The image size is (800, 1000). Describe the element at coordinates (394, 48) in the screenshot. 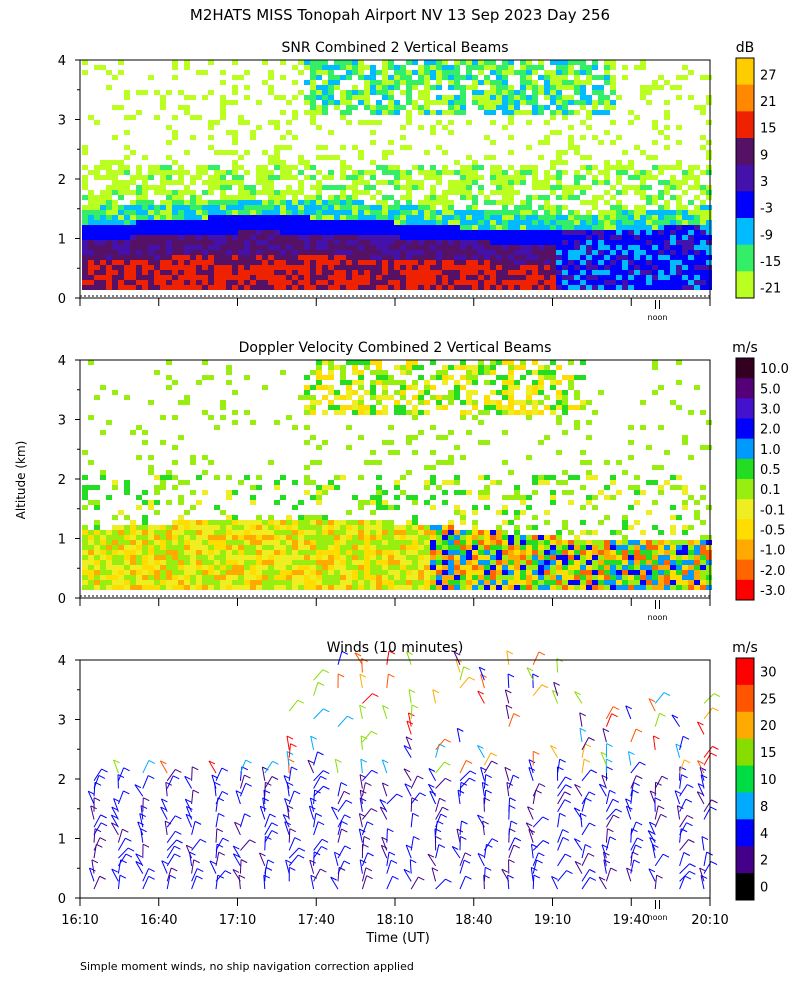

I see `panel-title: SNR Combined 2 Vertical Beams` at that location.